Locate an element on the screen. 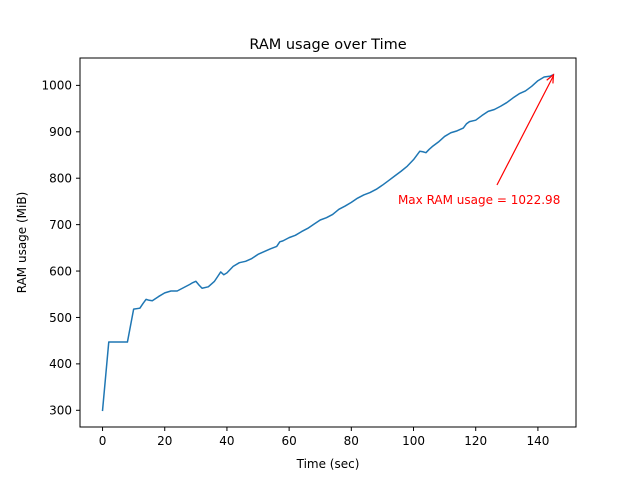 The width and height of the screenshot is (640, 480). x-tick-label: 0 is located at coordinates (103, 441).